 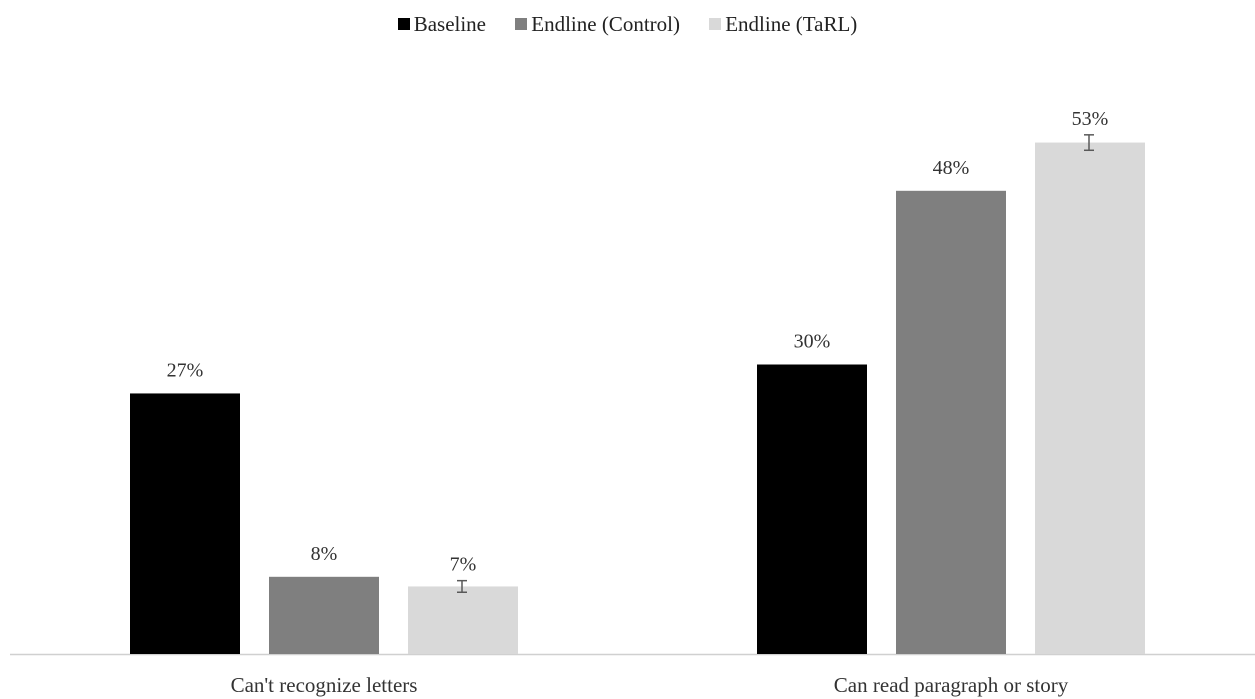 What do you see at coordinates (951, 168) in the screenshot?
I see `data-label-endline-control-2: 48%` at bounding box center [951, 168].